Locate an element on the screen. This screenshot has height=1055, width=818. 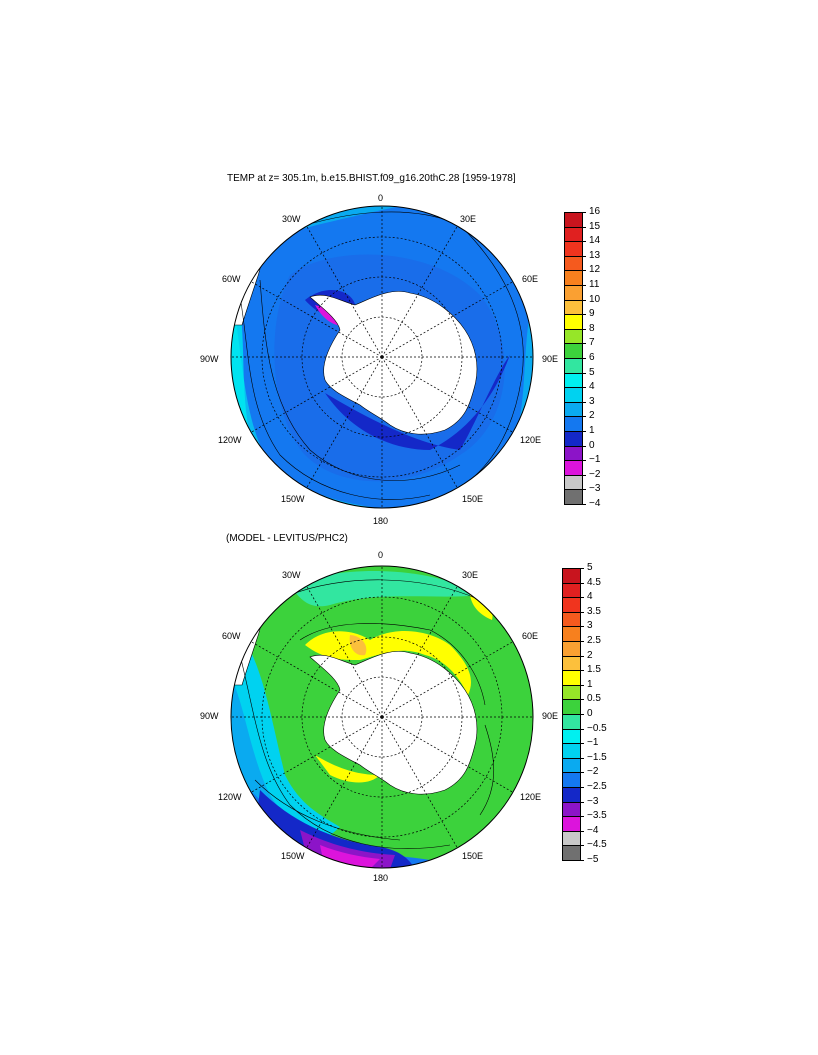
panel2-colorbar-label: −3 is located at coordinates (593, 801).